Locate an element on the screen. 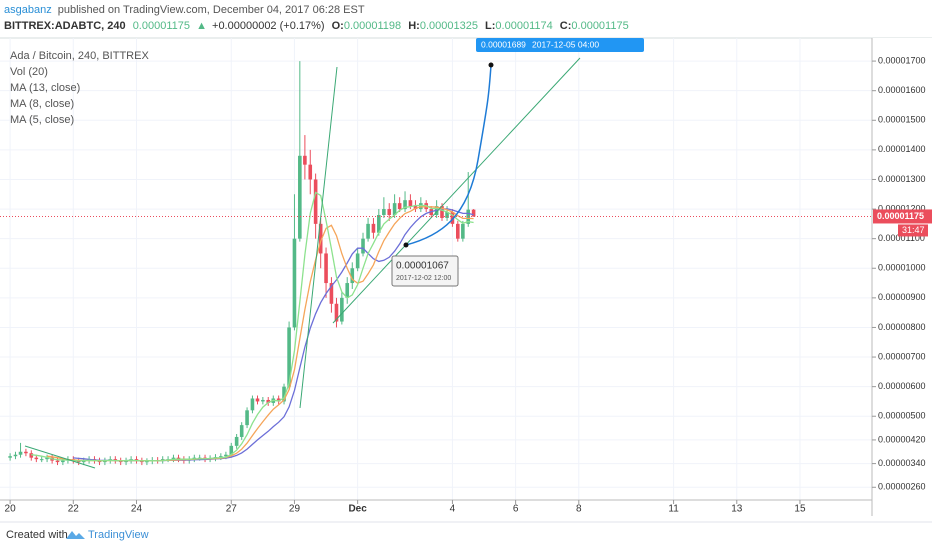  price-label-box is located at coordinates (902, 216).